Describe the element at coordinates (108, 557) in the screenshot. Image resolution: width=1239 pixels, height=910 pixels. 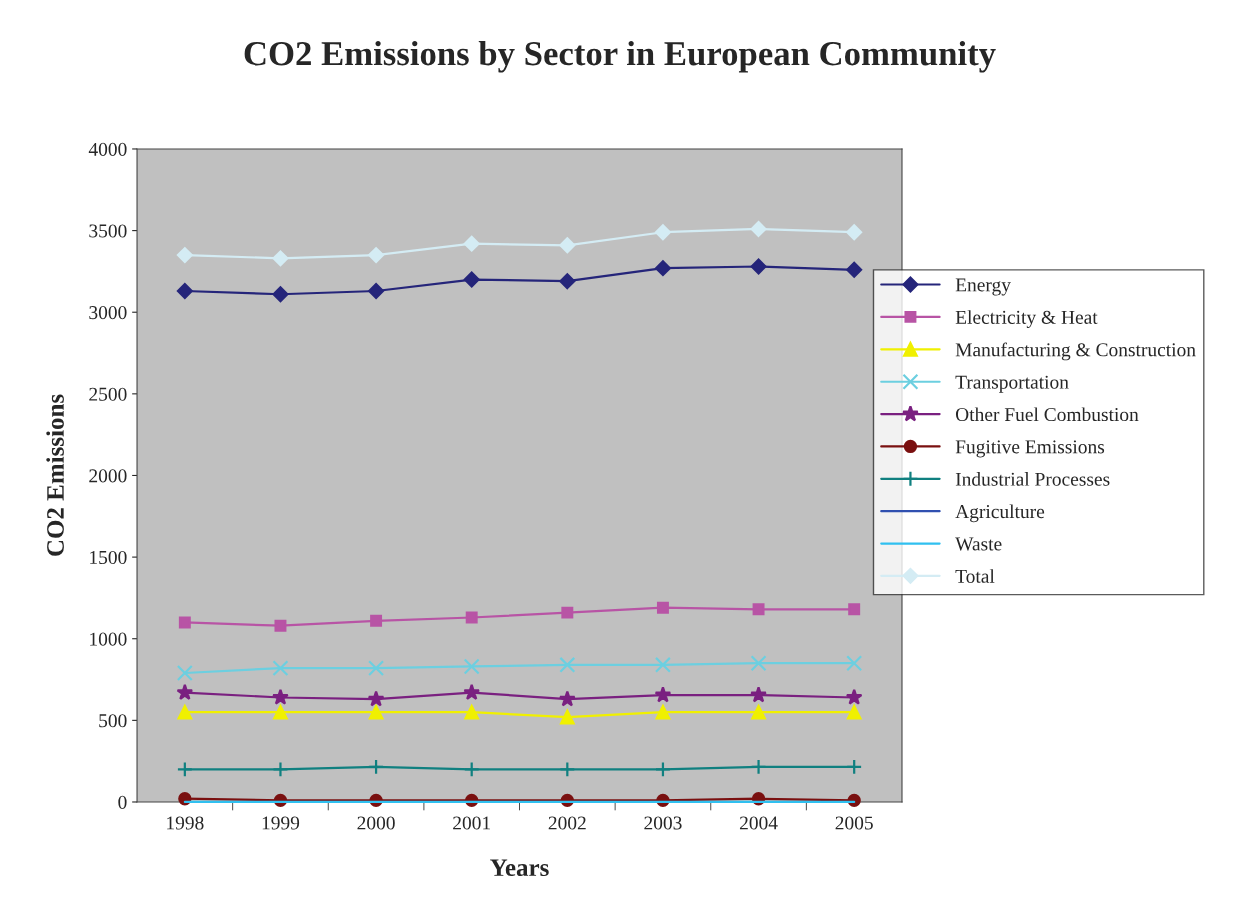
I see `y-tick-label: 1500` at that location.